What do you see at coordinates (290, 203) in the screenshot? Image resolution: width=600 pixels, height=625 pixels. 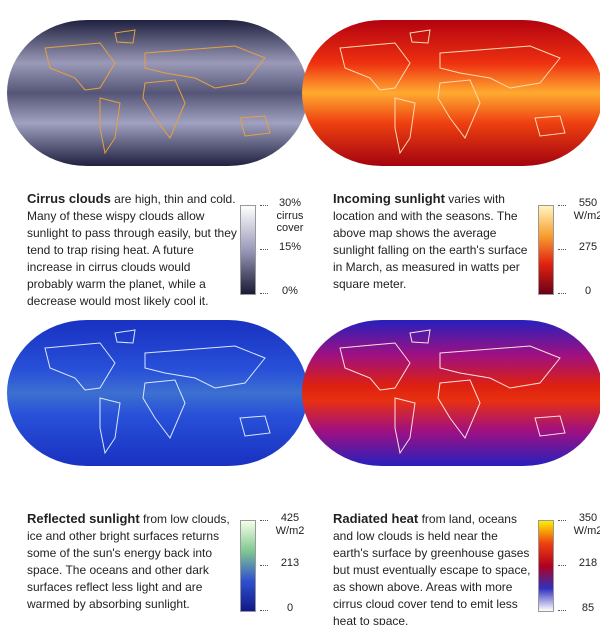 I see `tick-label: 30%` at bounding box center [290, 203].